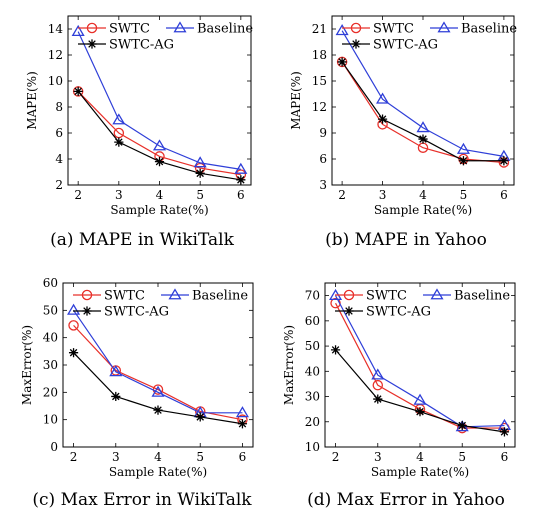 Image resolution: width=545 pixels, height=520 pixels. What do you see at coordinates (464, 195) in the screenshot?
I see `x-tick-label: 5` at bounding box center [464, 195].